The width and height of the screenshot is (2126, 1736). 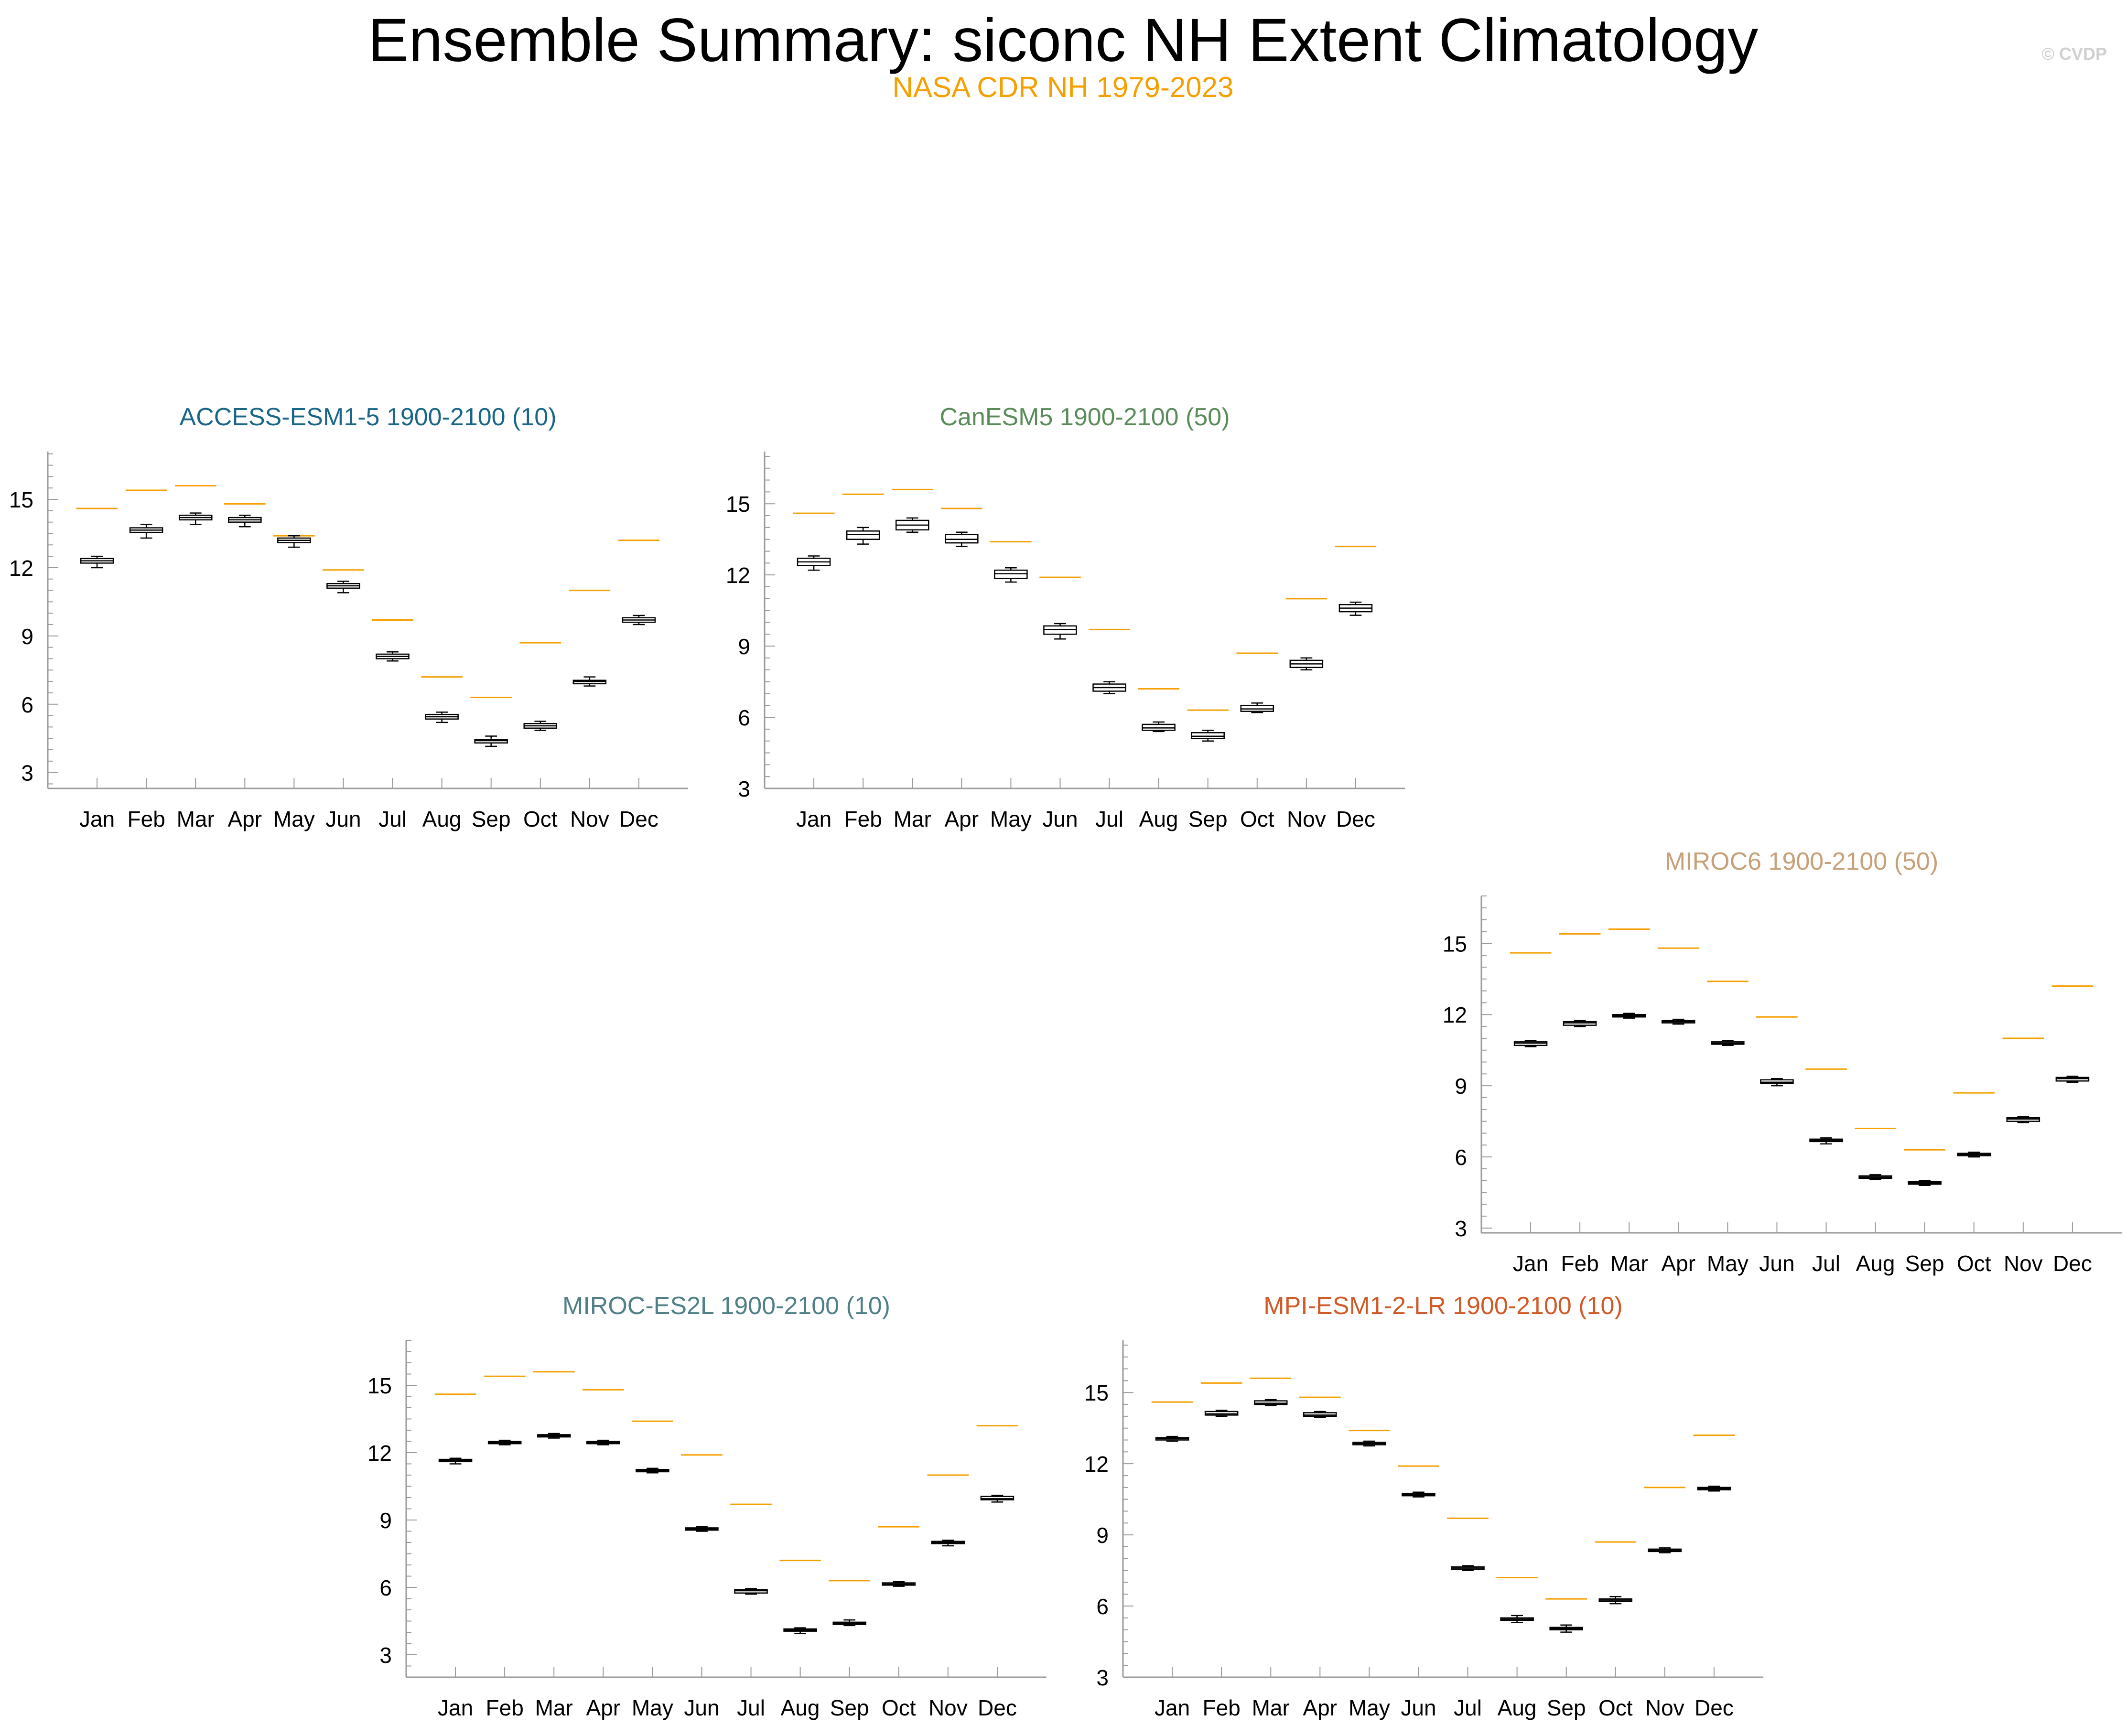 What do you see at coordinates (2074, 54) in the screenshot?
I see `credit-label: © CVDP` at bounding box center [2074, 54].